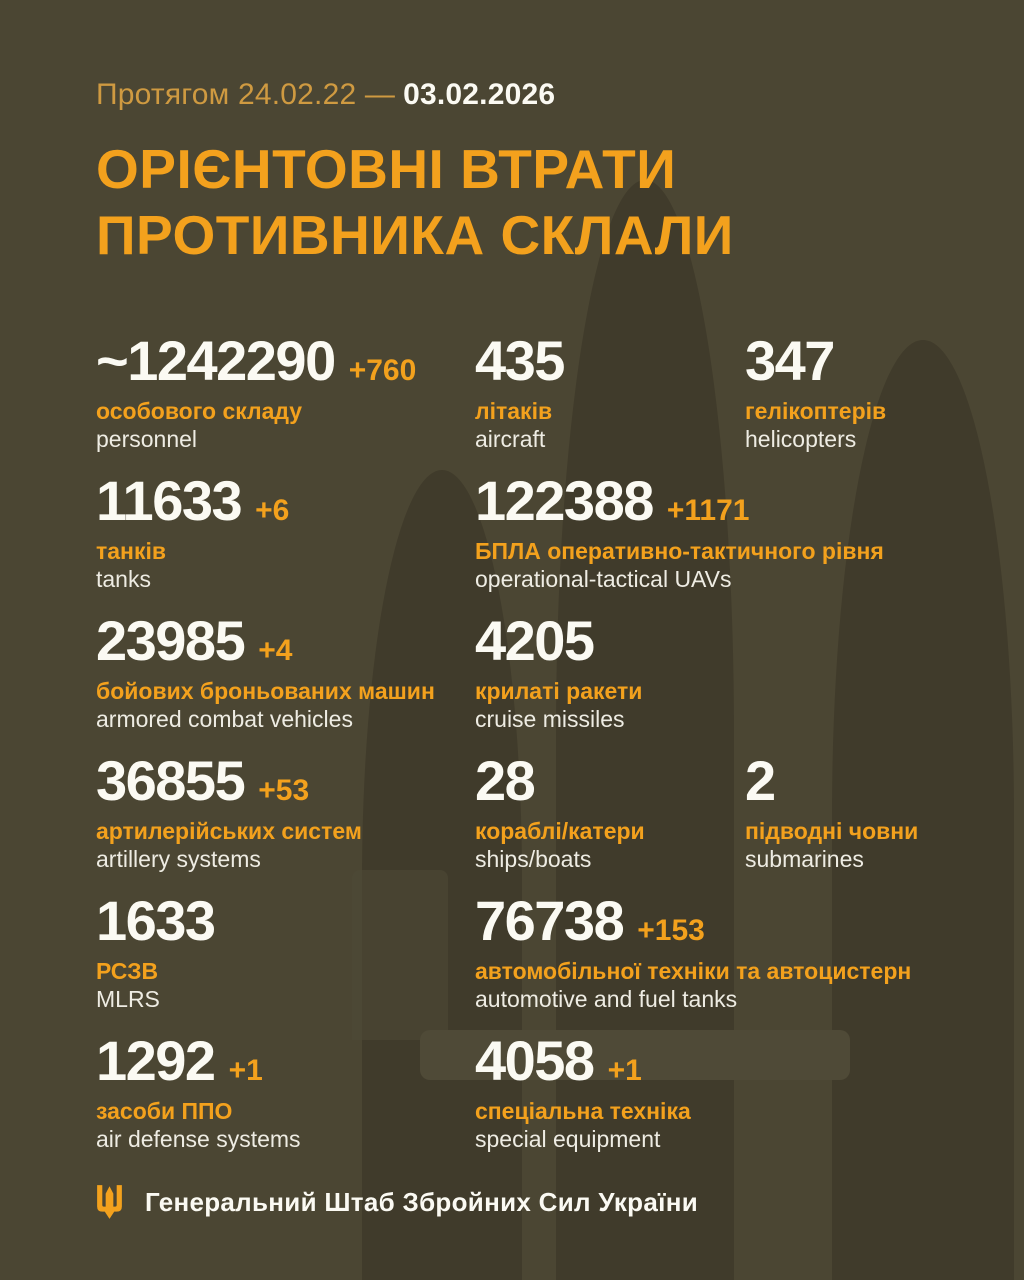  Describe the element at coordinates (224, 718) in the screenshot. I see `stat-label-en: armored combat vehicles` at that location.